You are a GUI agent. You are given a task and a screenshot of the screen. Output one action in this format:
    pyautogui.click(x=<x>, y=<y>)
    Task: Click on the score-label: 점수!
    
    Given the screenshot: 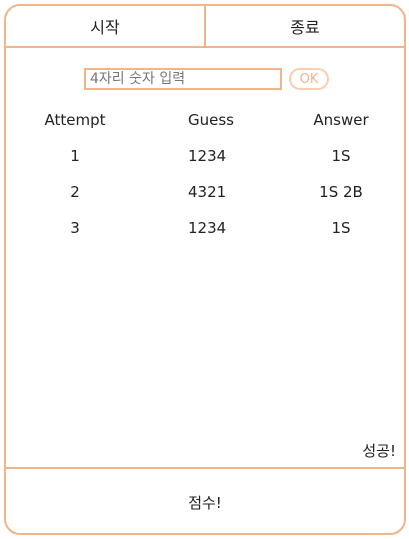 What is the action you would take?
    pyautogui.click(x=205, y=502)
    